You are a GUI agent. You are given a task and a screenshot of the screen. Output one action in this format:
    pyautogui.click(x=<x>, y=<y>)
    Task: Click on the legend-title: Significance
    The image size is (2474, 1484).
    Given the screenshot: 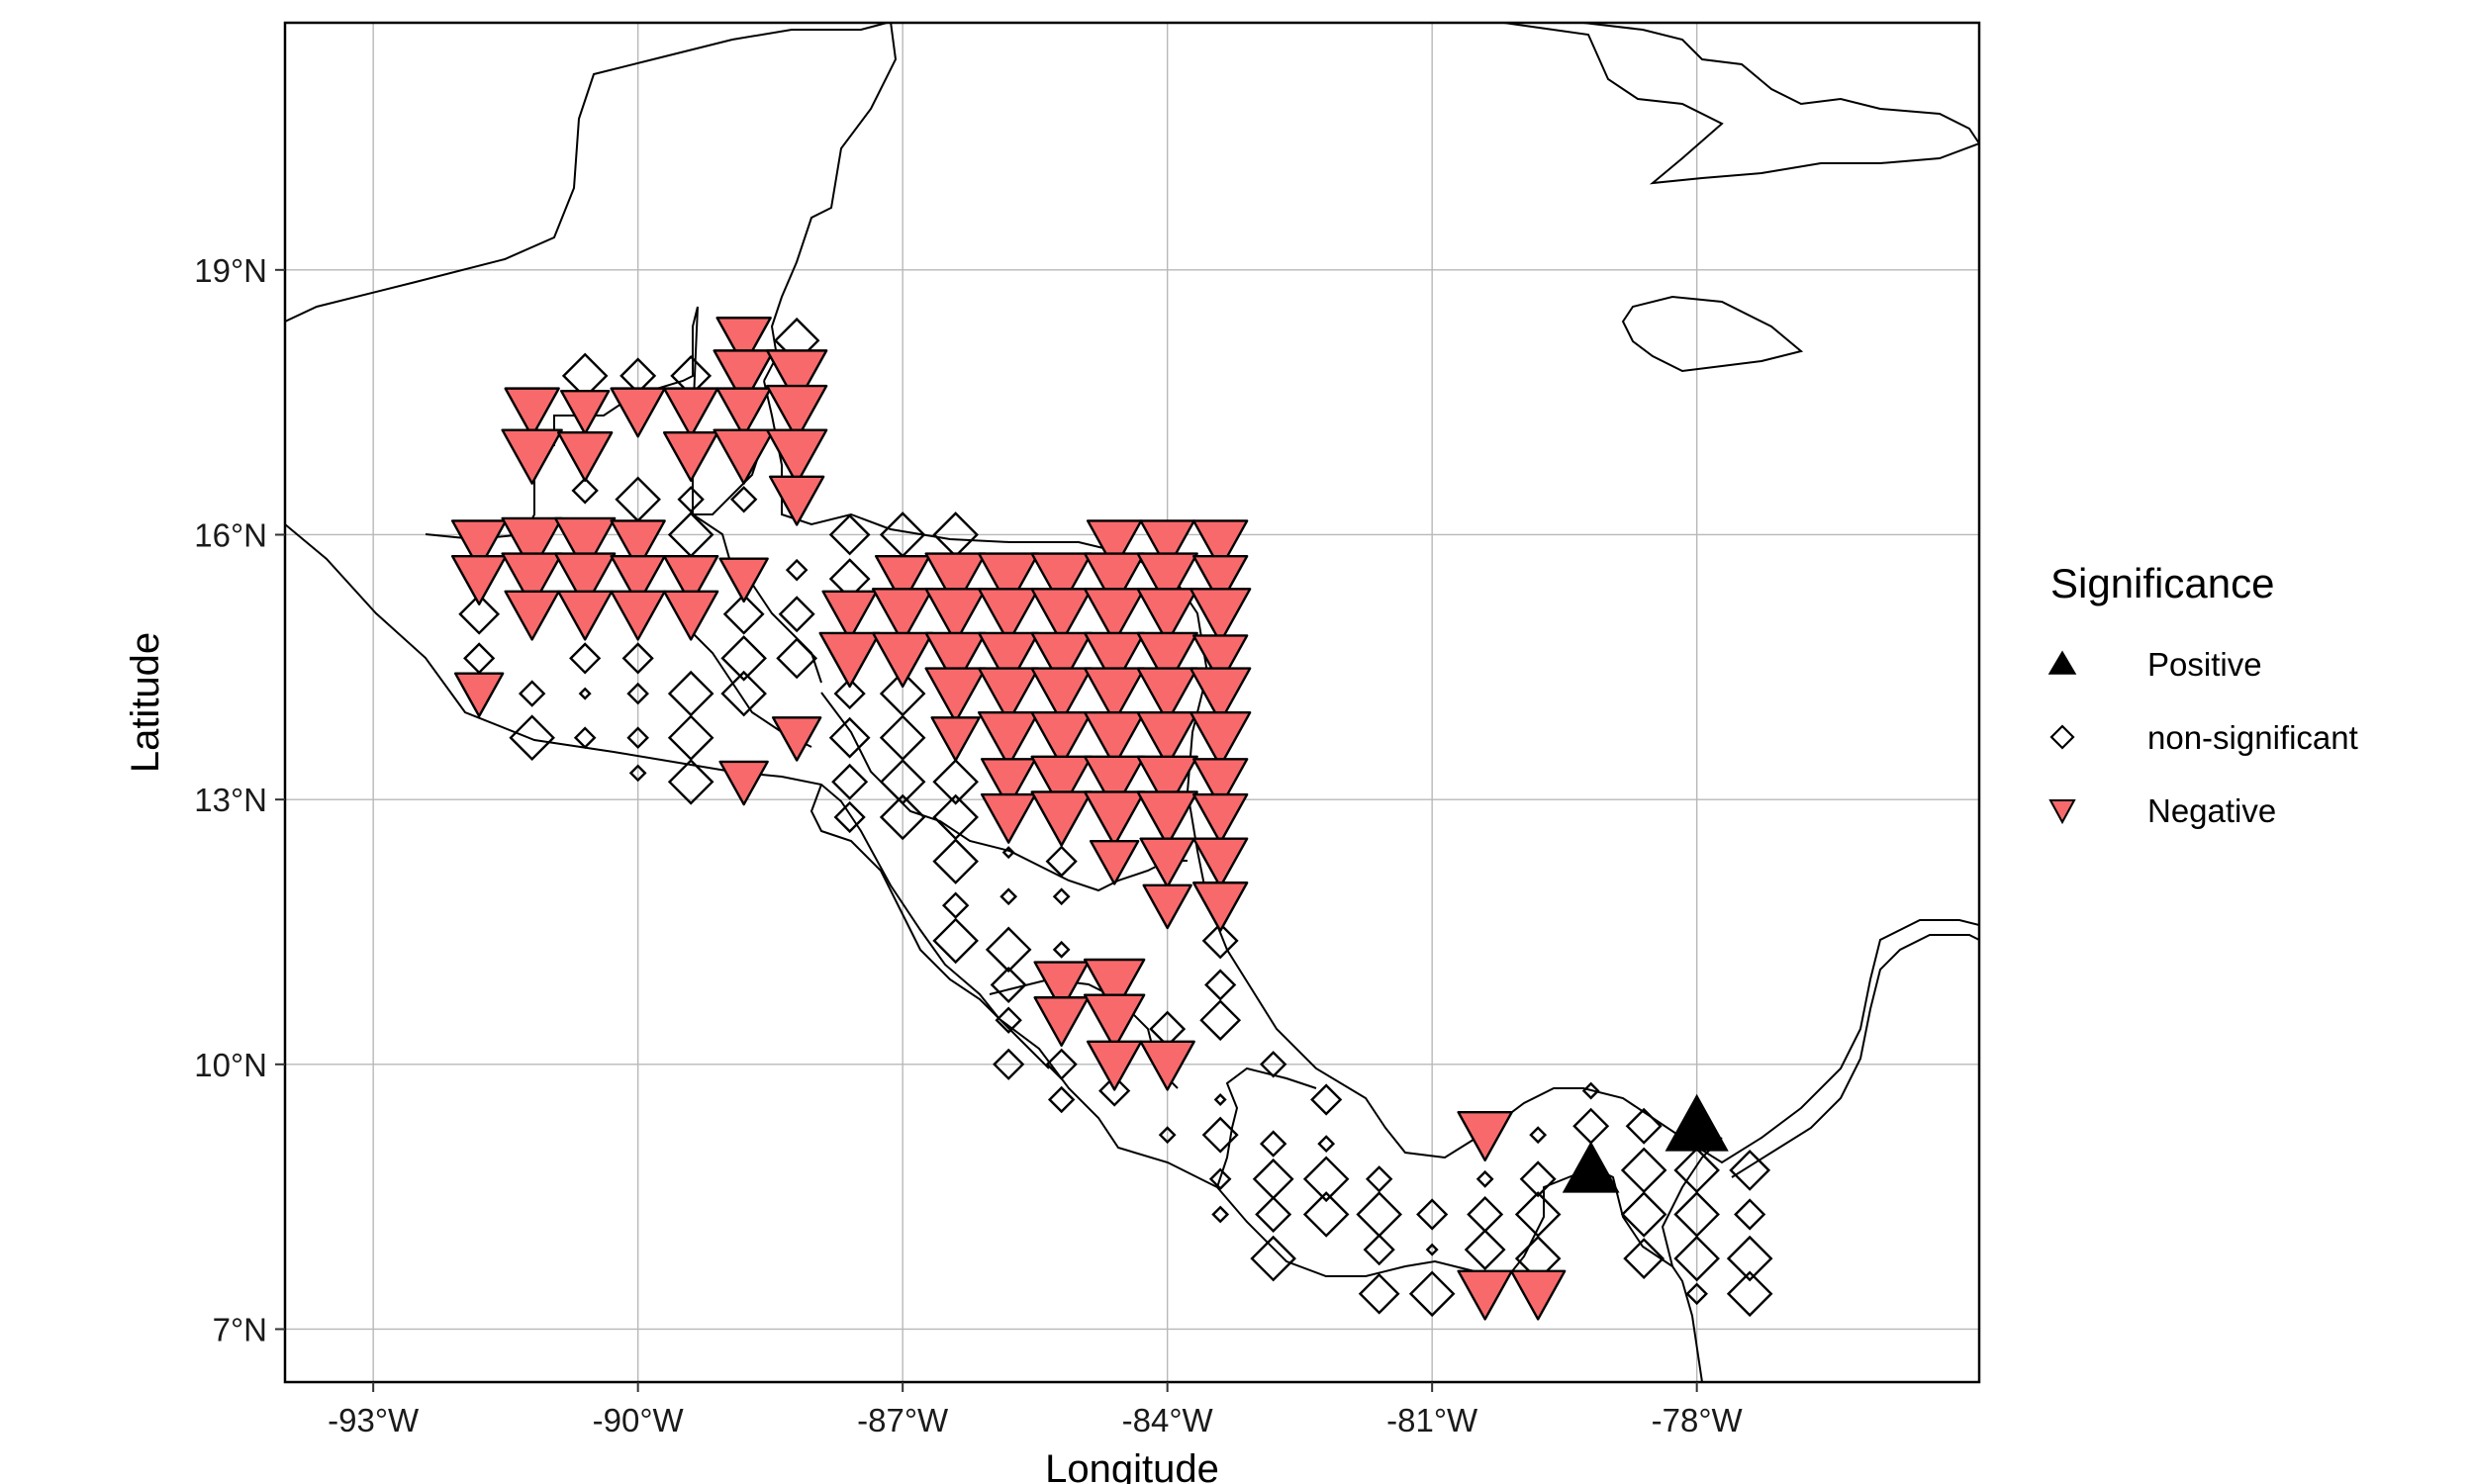 What is the action you would take?
    pyautogui.click(x=2162, y=583)
    